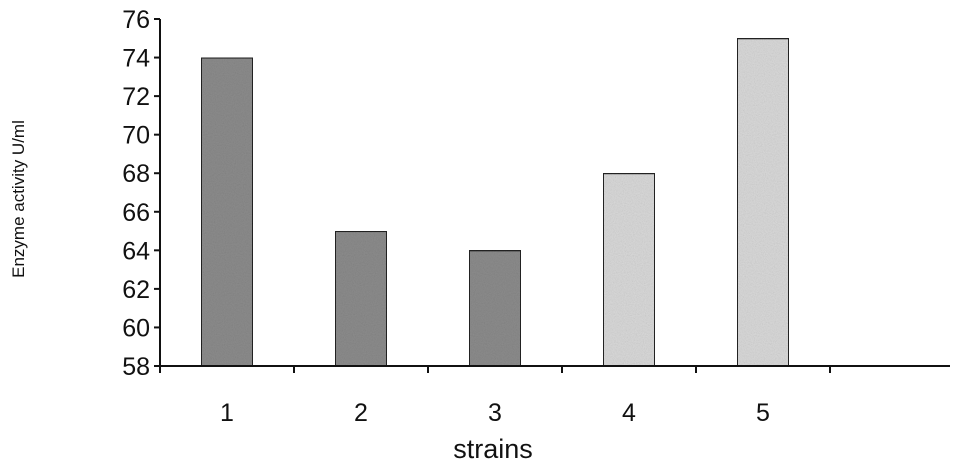 This screenshot has width=956, height=466. Describe the element at coordinates (629, 413) in the screenshot. I see `x-tick-label: 4` at that location.